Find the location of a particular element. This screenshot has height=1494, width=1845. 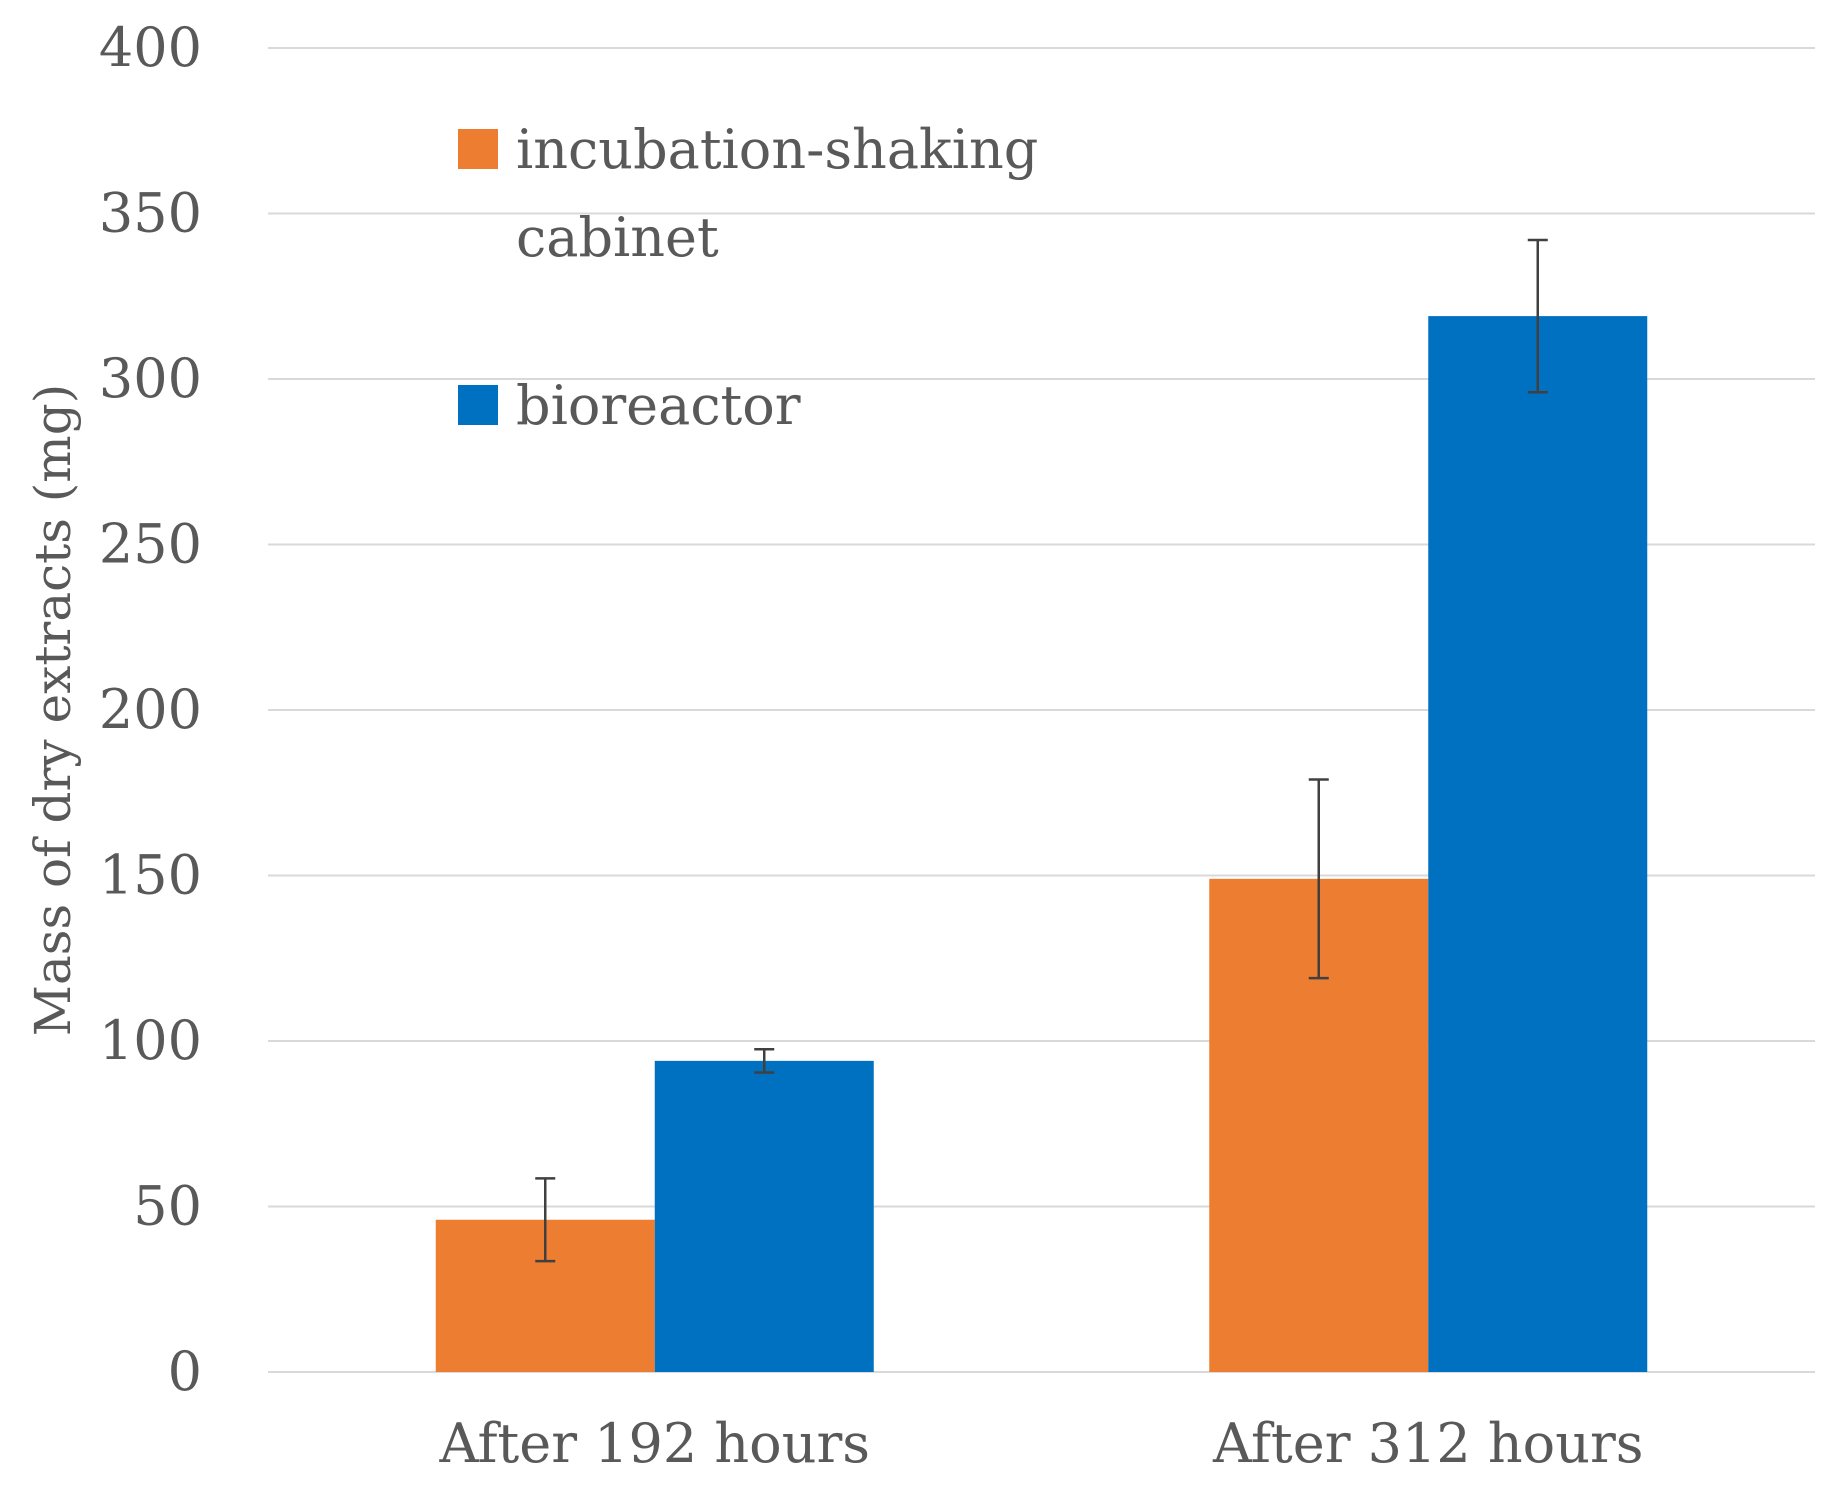

y-axis-ticks: 0 50 100 150 200 250 300 350 400 is located at coordinates (150, 709).